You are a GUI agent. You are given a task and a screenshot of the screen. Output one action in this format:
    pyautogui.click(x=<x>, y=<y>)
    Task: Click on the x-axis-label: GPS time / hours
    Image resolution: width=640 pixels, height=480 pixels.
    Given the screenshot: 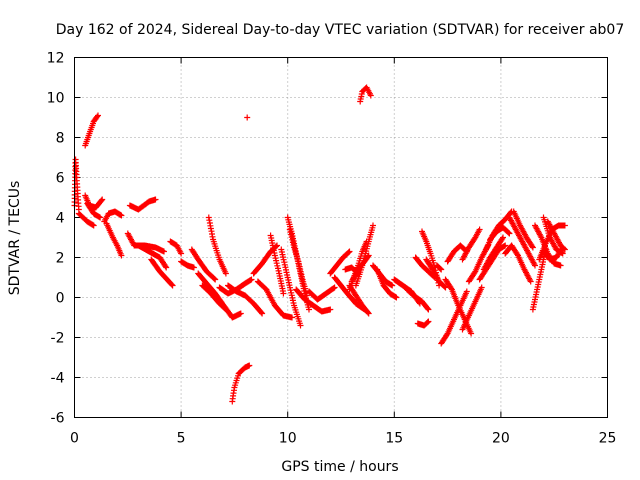 What is the action you would take?
    pyautogui.click(x=339, y=467)
    